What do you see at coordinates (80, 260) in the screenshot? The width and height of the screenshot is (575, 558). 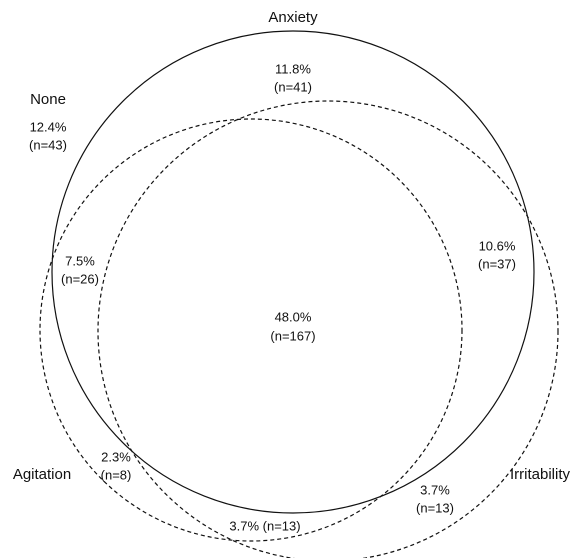 I see `region-label: 7.5%` at bounding box center [80, 260].